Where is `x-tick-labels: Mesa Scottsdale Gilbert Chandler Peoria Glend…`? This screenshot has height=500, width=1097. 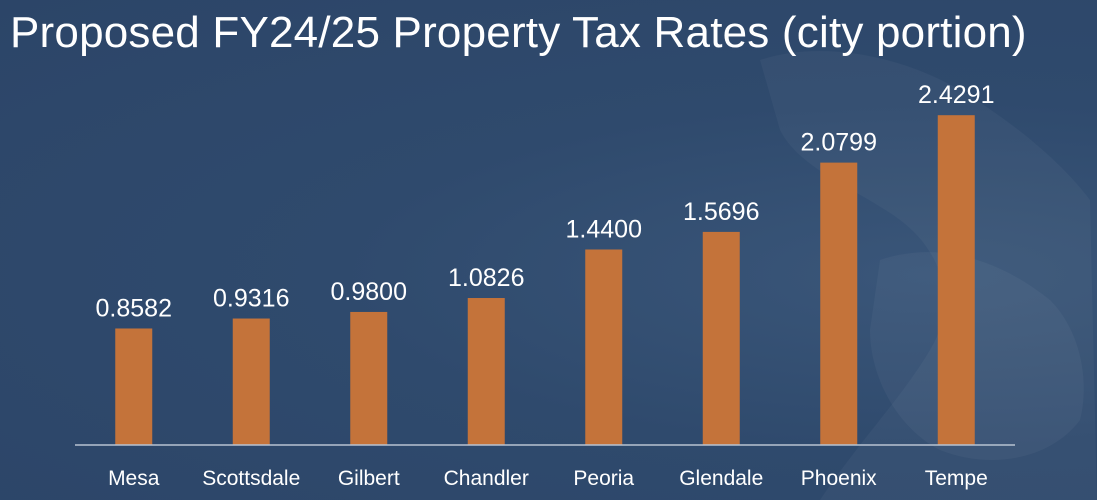 x-tick-labels: Mesa Scottsdale Gilbert Chandler Peoria Glend… is located at coordinates (548, 478).